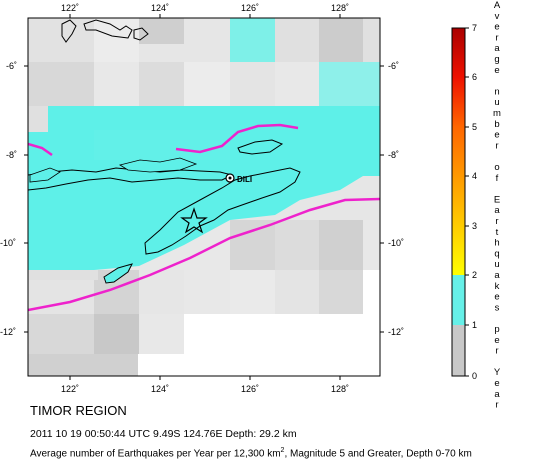 The width and height of the screenshot is (549, 461). Describe the element at coordinates (497, 286) in the screenshot. I see `legend-title-char: k` at that location.